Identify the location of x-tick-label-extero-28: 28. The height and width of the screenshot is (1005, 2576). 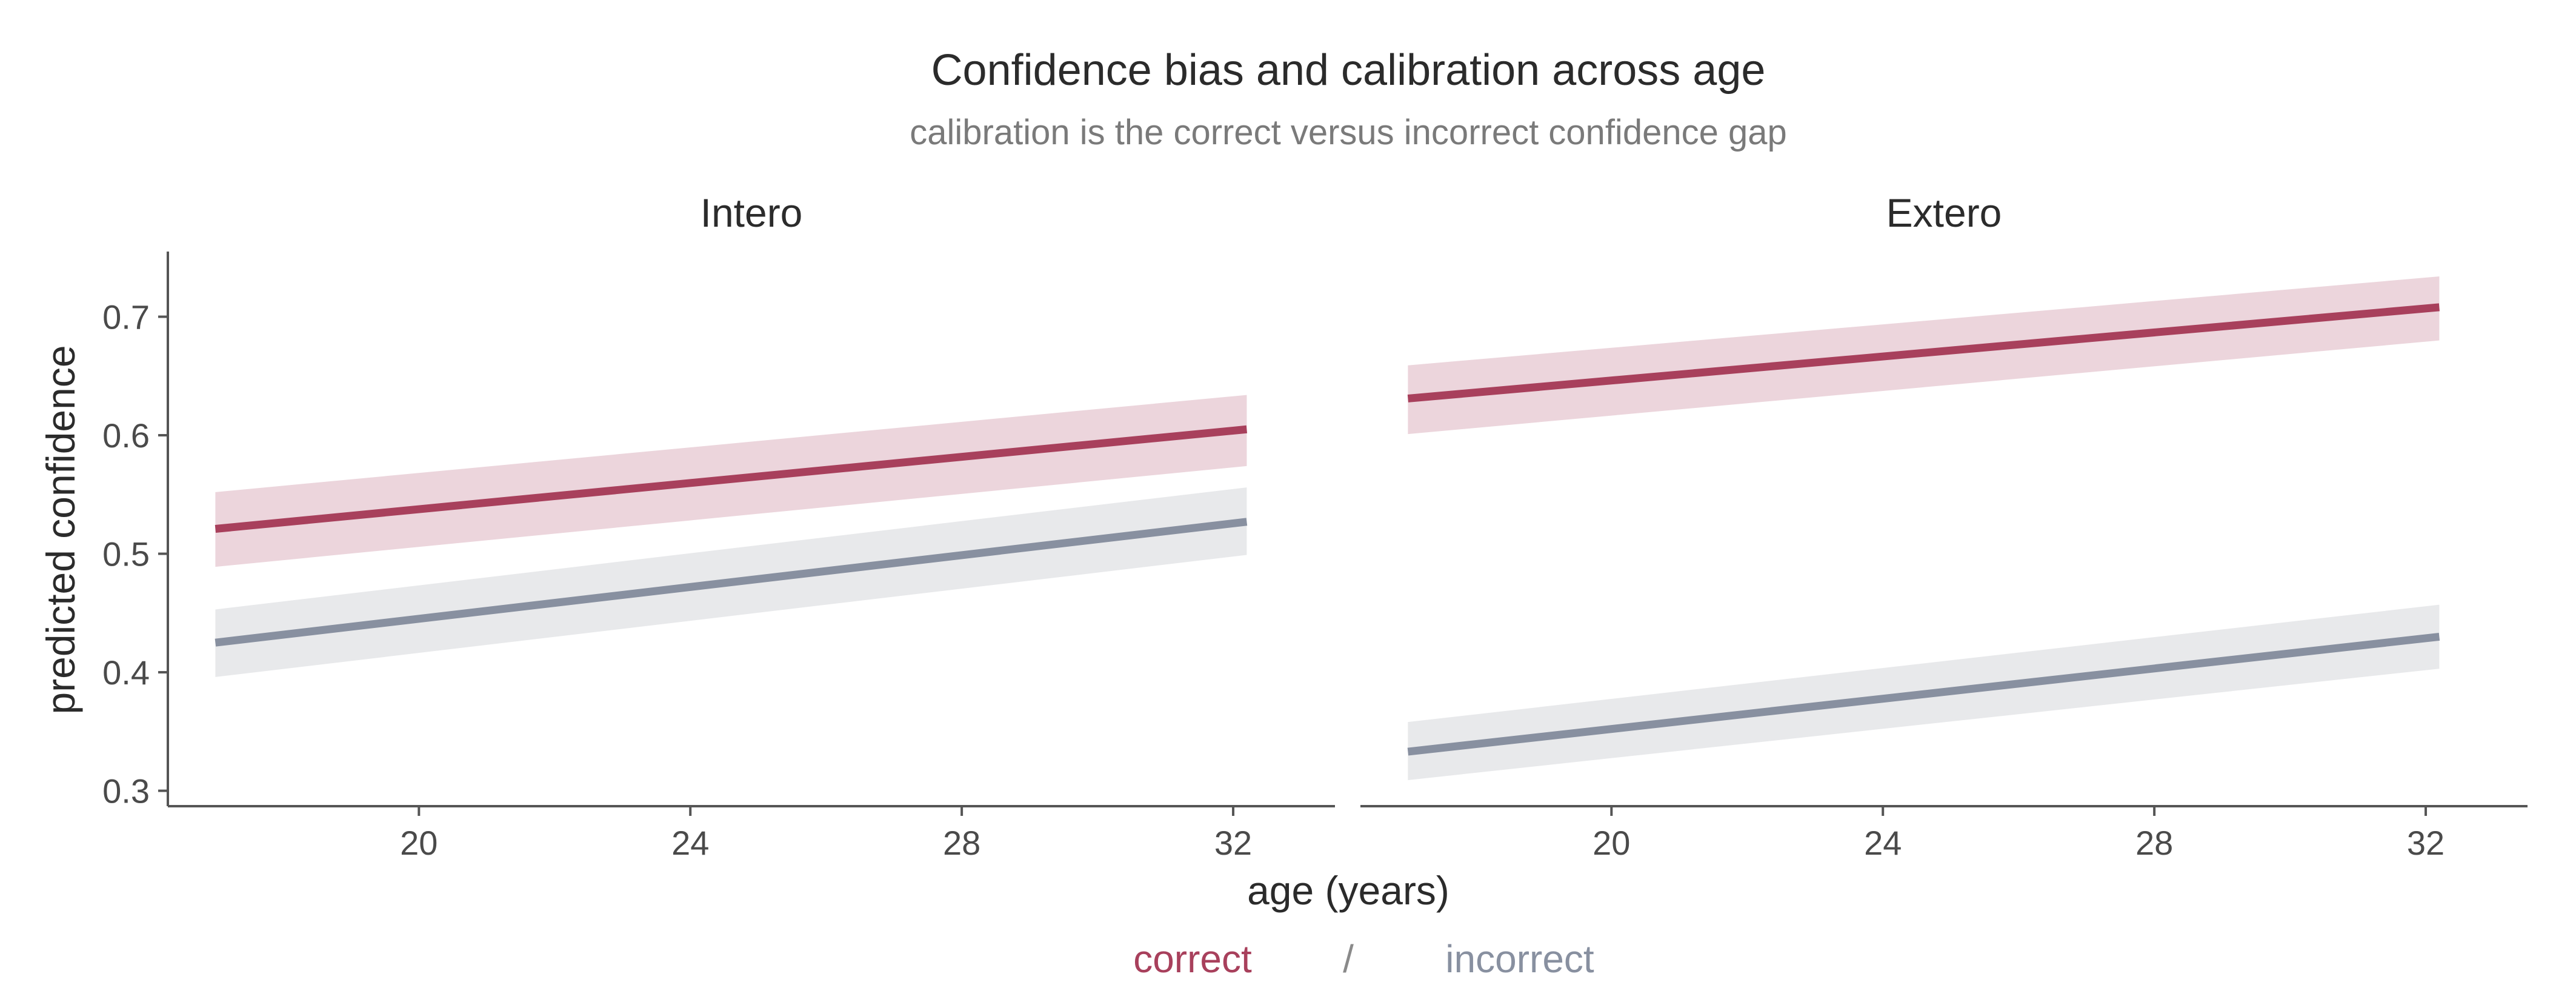
(2154, 843).